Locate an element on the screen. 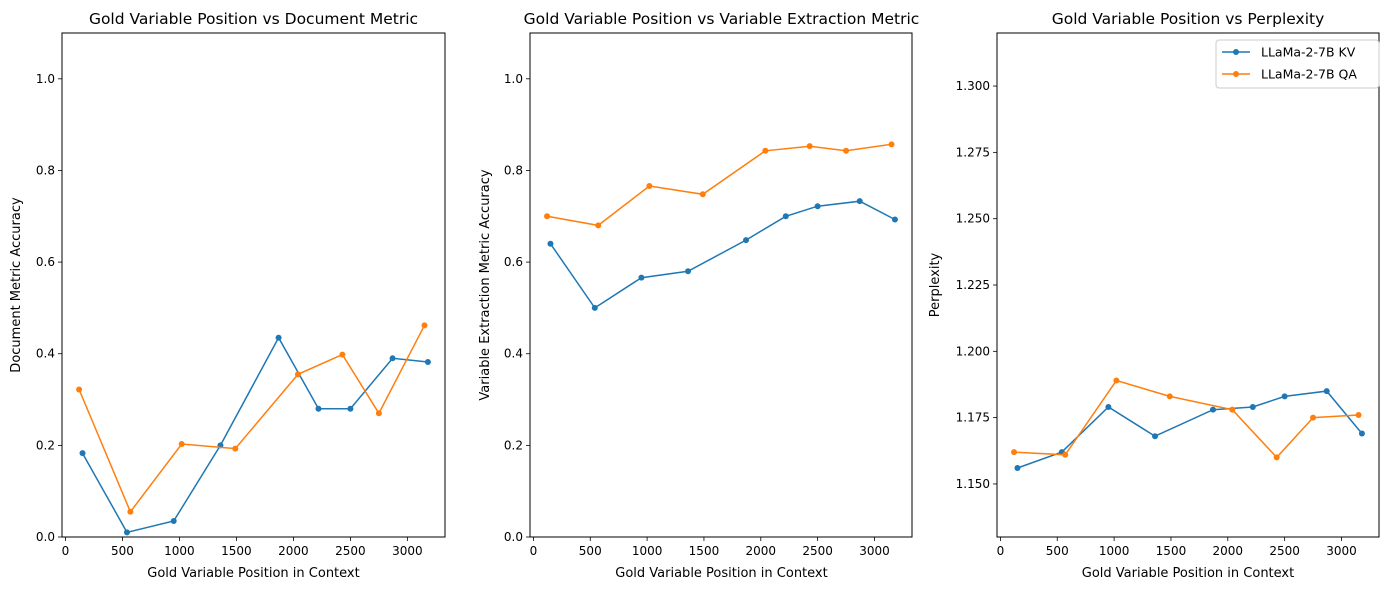 This screenshot has width=1389, height=590. panel-3-ytick-label: 1.200 is located at coordinates (973, 351).